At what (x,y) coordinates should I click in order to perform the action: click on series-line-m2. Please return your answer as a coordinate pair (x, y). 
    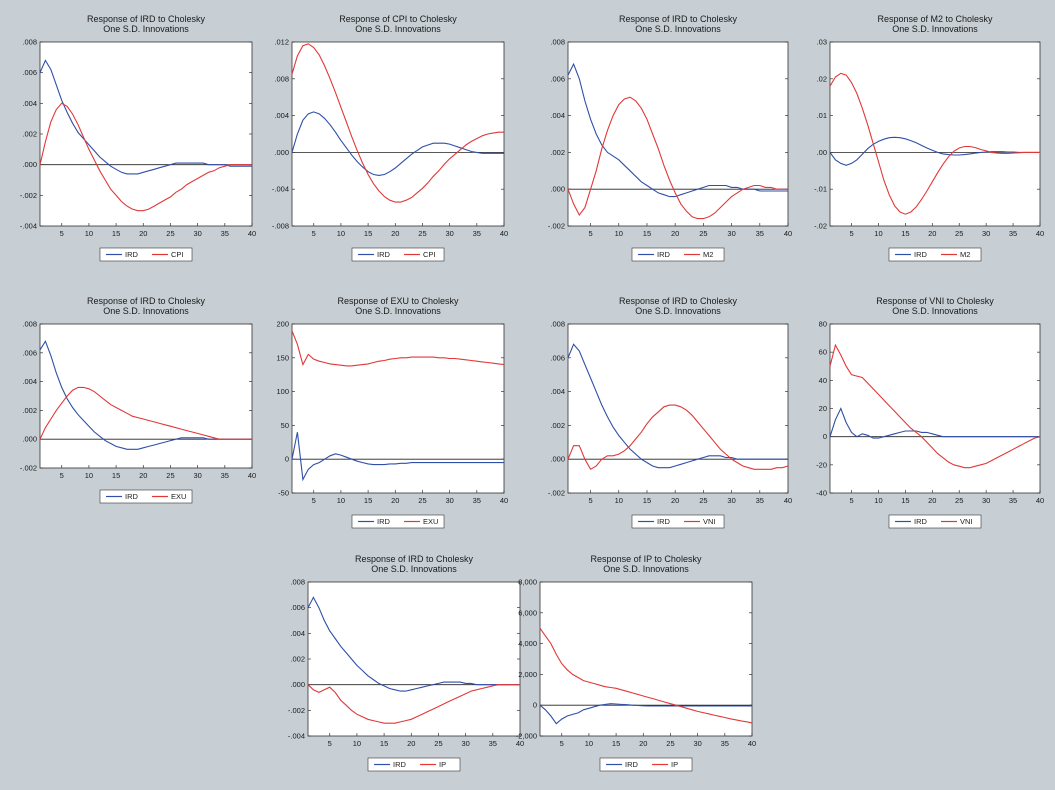
    Looking at the image, I should click on (677, 158).